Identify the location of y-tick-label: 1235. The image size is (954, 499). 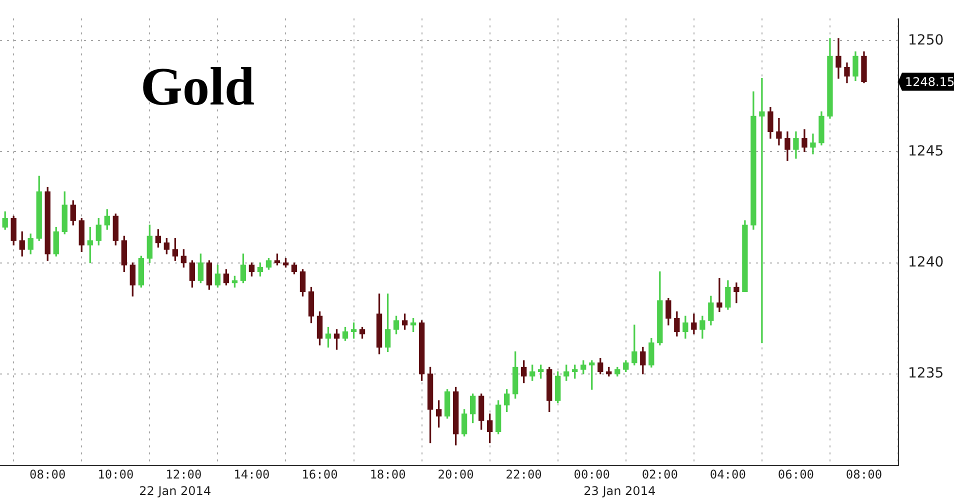
(926, 374).